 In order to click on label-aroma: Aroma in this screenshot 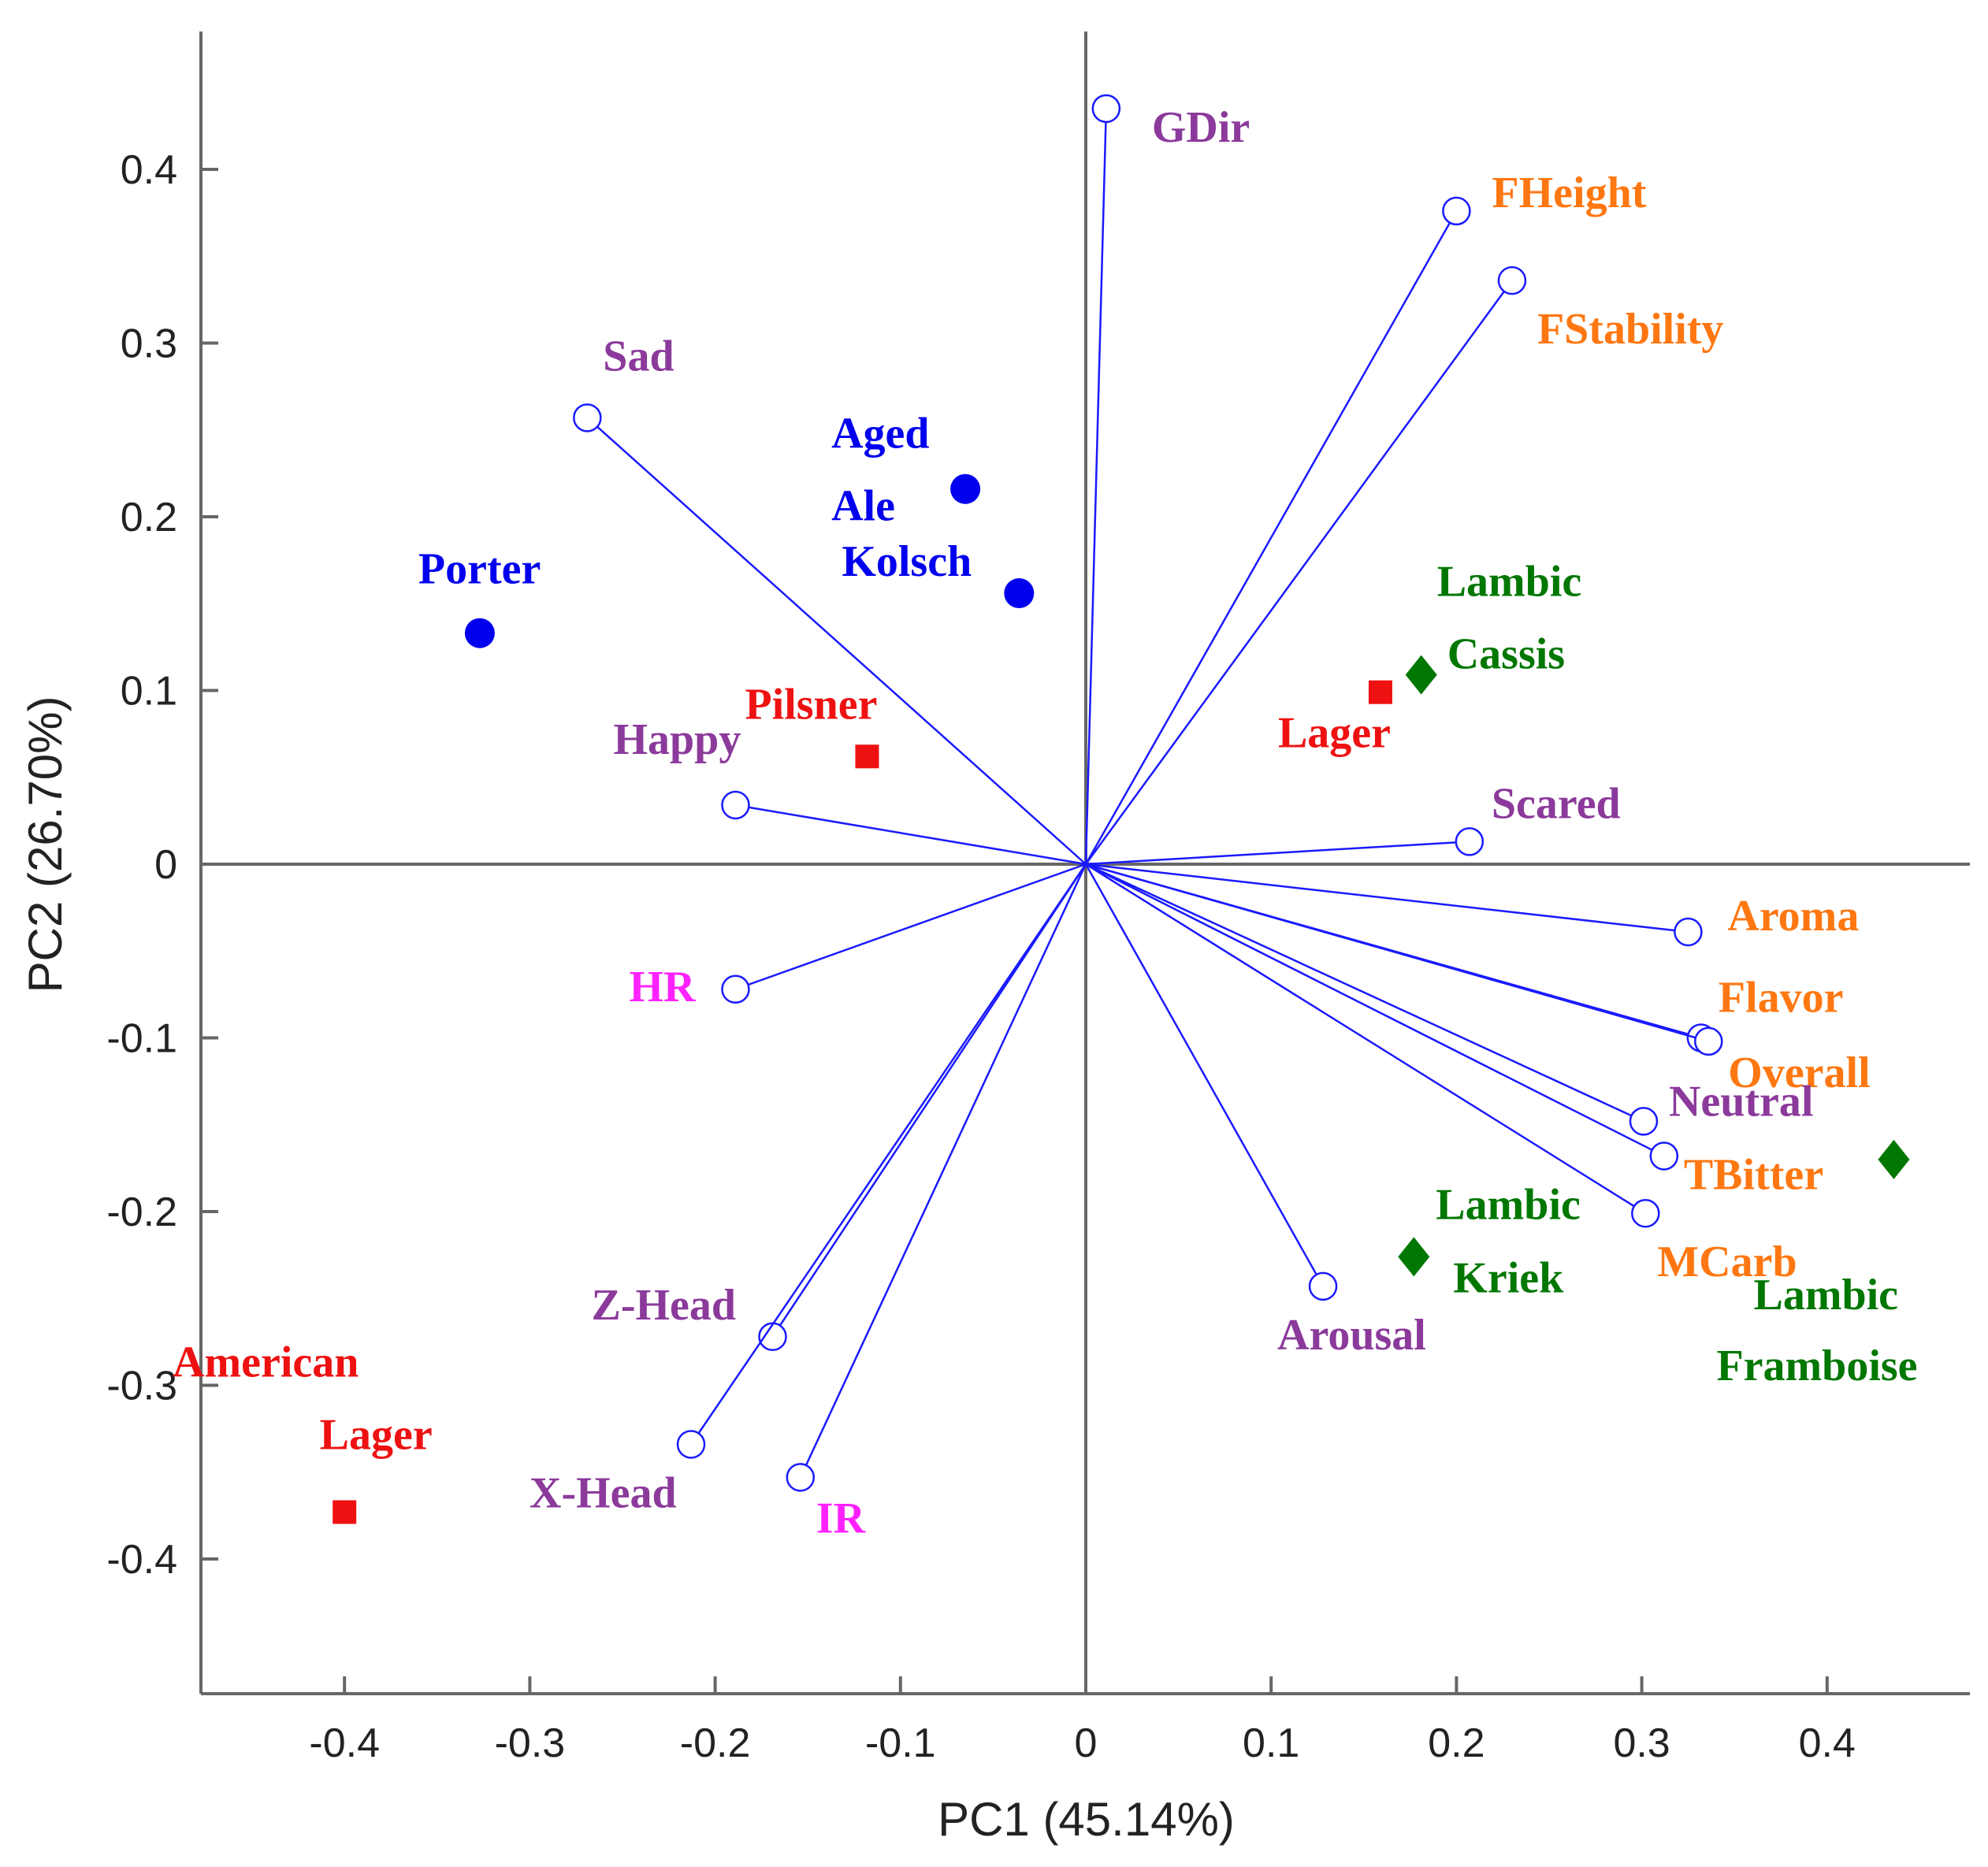, I will do `click(1793, 917)`.